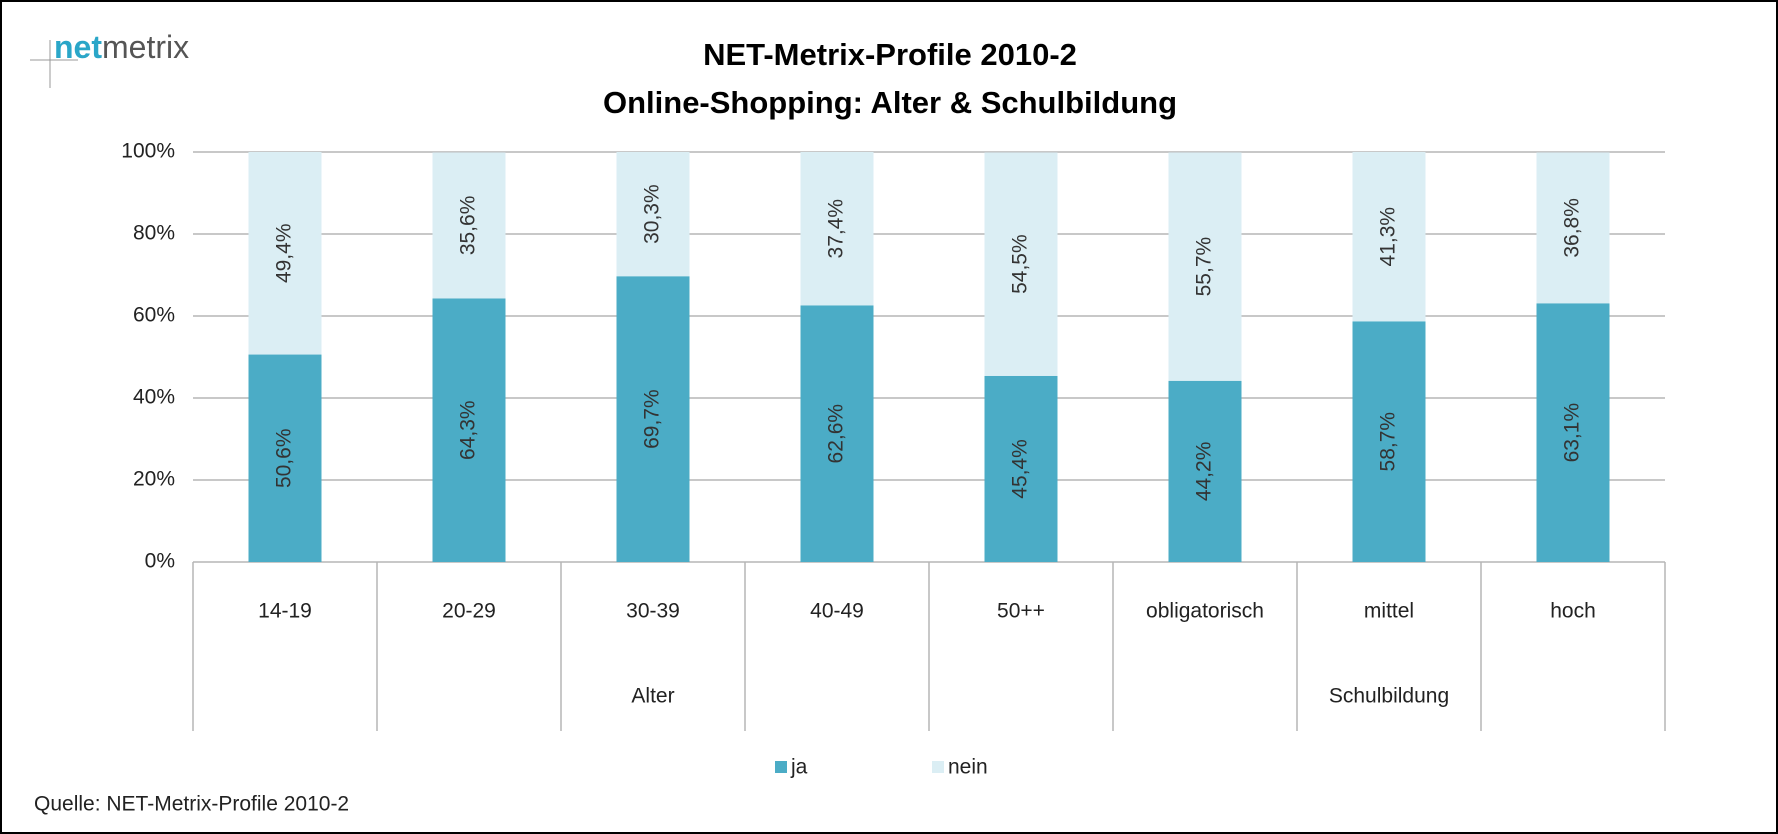 The height and width of the screenshot is (834, 1778). Describe the element at coordinates (160, 561) in the screenshot. I see `y-tick-label: 0%` at that location.